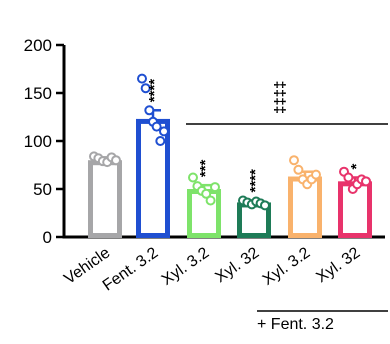 The height and width of the screenshot is (344, 390). What do you see at coordinates (42, 189) in the screenshot?
I see `y-tick-label: 50` at bounding box center [42, 189].